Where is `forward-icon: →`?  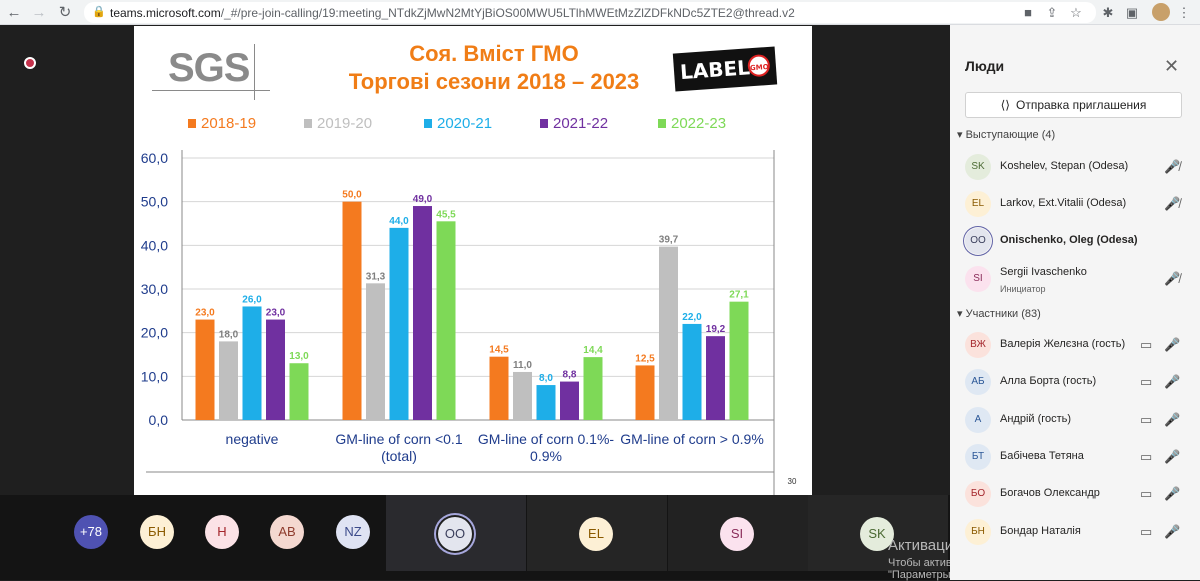 forward-icon: → is located at coordinates (39, 12).